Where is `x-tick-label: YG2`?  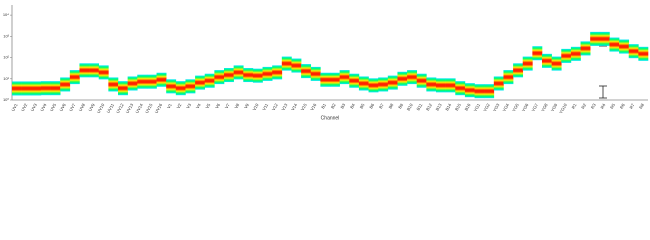 x-tick-label: YG2 is located at coordinates (486, 107).